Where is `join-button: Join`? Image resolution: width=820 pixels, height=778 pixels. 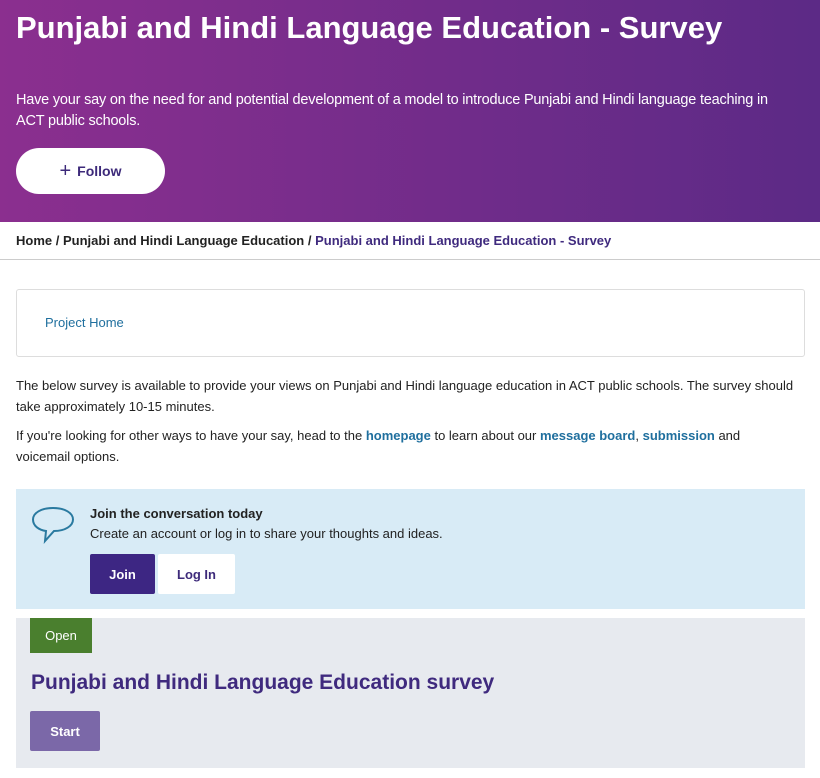 join-button: Join is located at coordinates (122, 574).